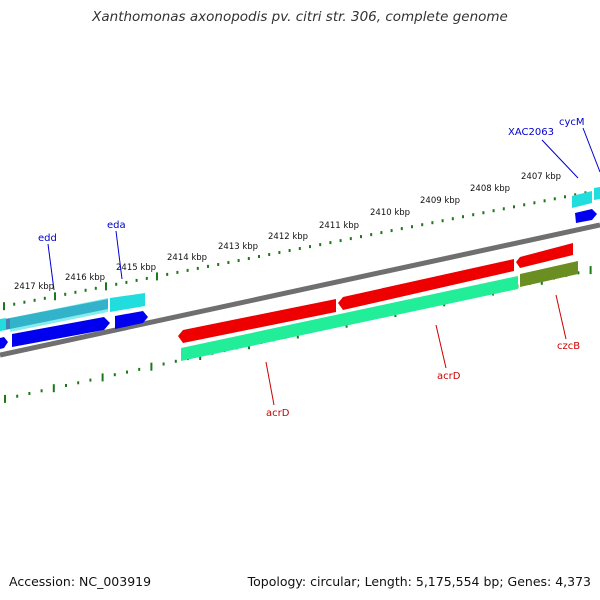 This screenshot has width=600, height=600. What do you see at coordinates (568, 346) in the screenshot?
I see `label-czcB: czcB` at bounding box center [568, 346].